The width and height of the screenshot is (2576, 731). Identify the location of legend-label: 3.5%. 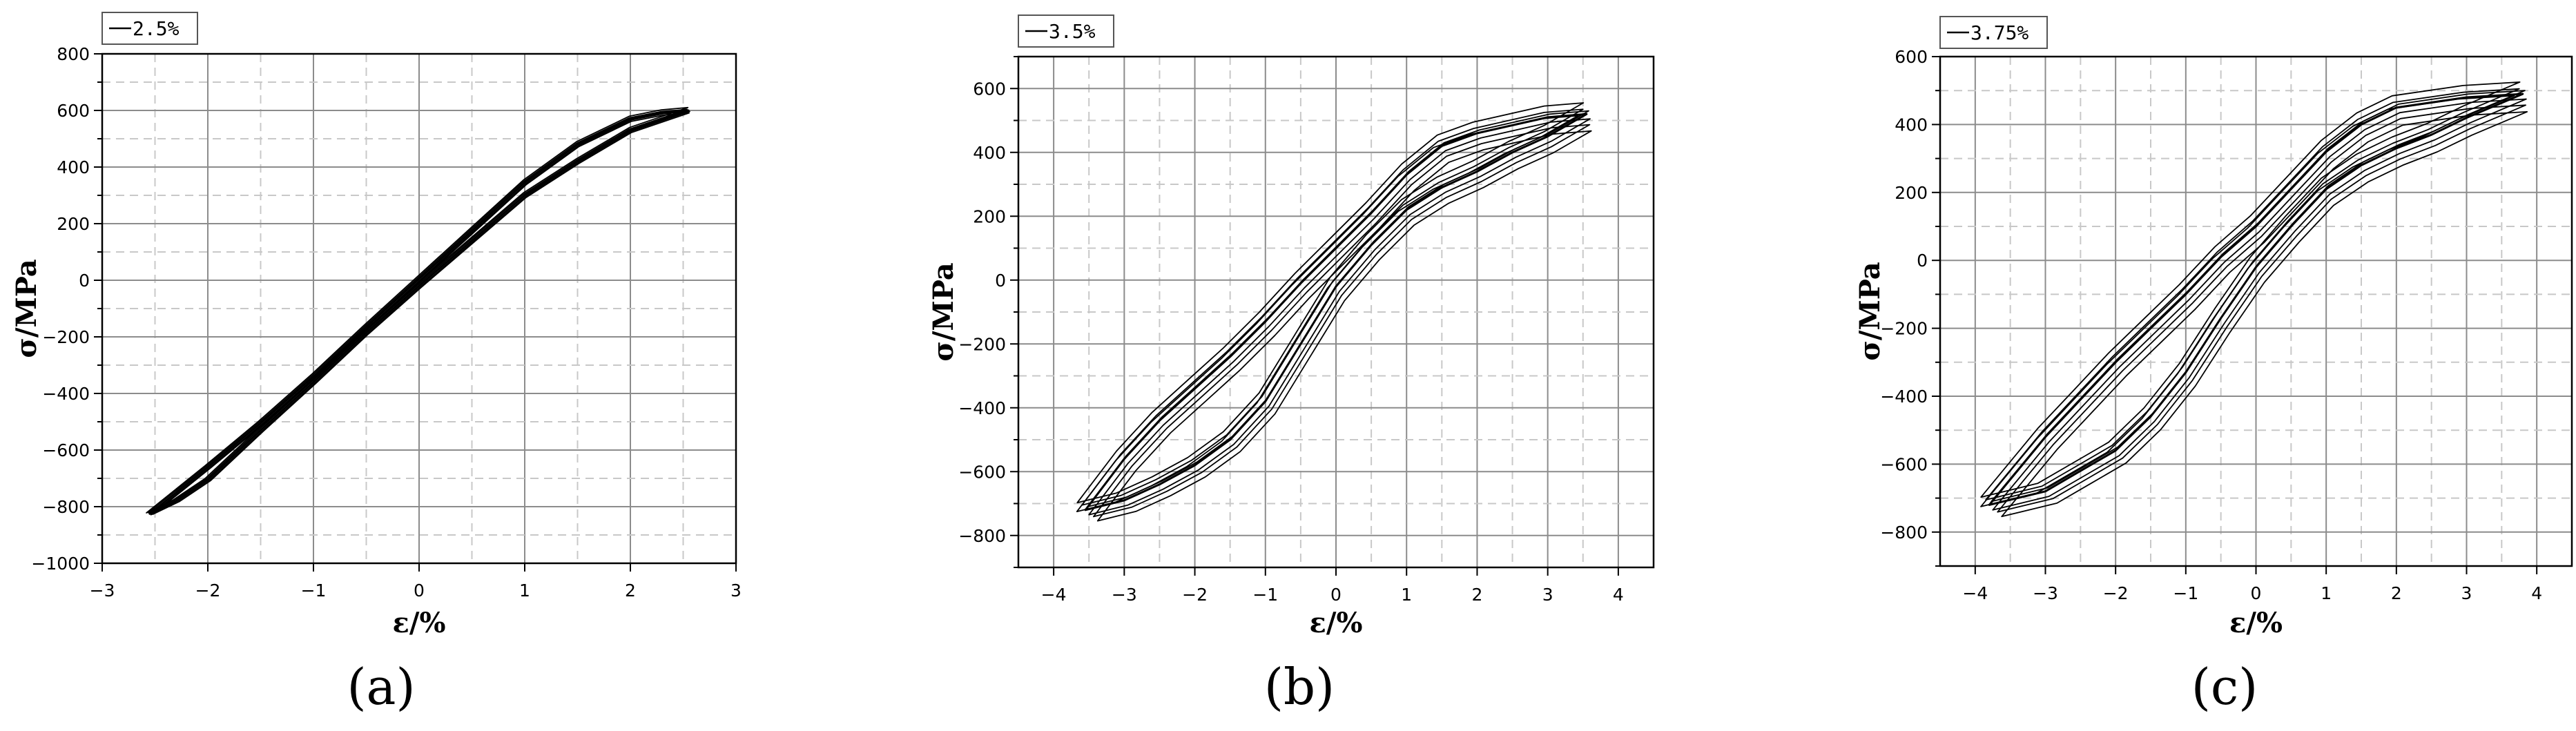
(1072, 32).